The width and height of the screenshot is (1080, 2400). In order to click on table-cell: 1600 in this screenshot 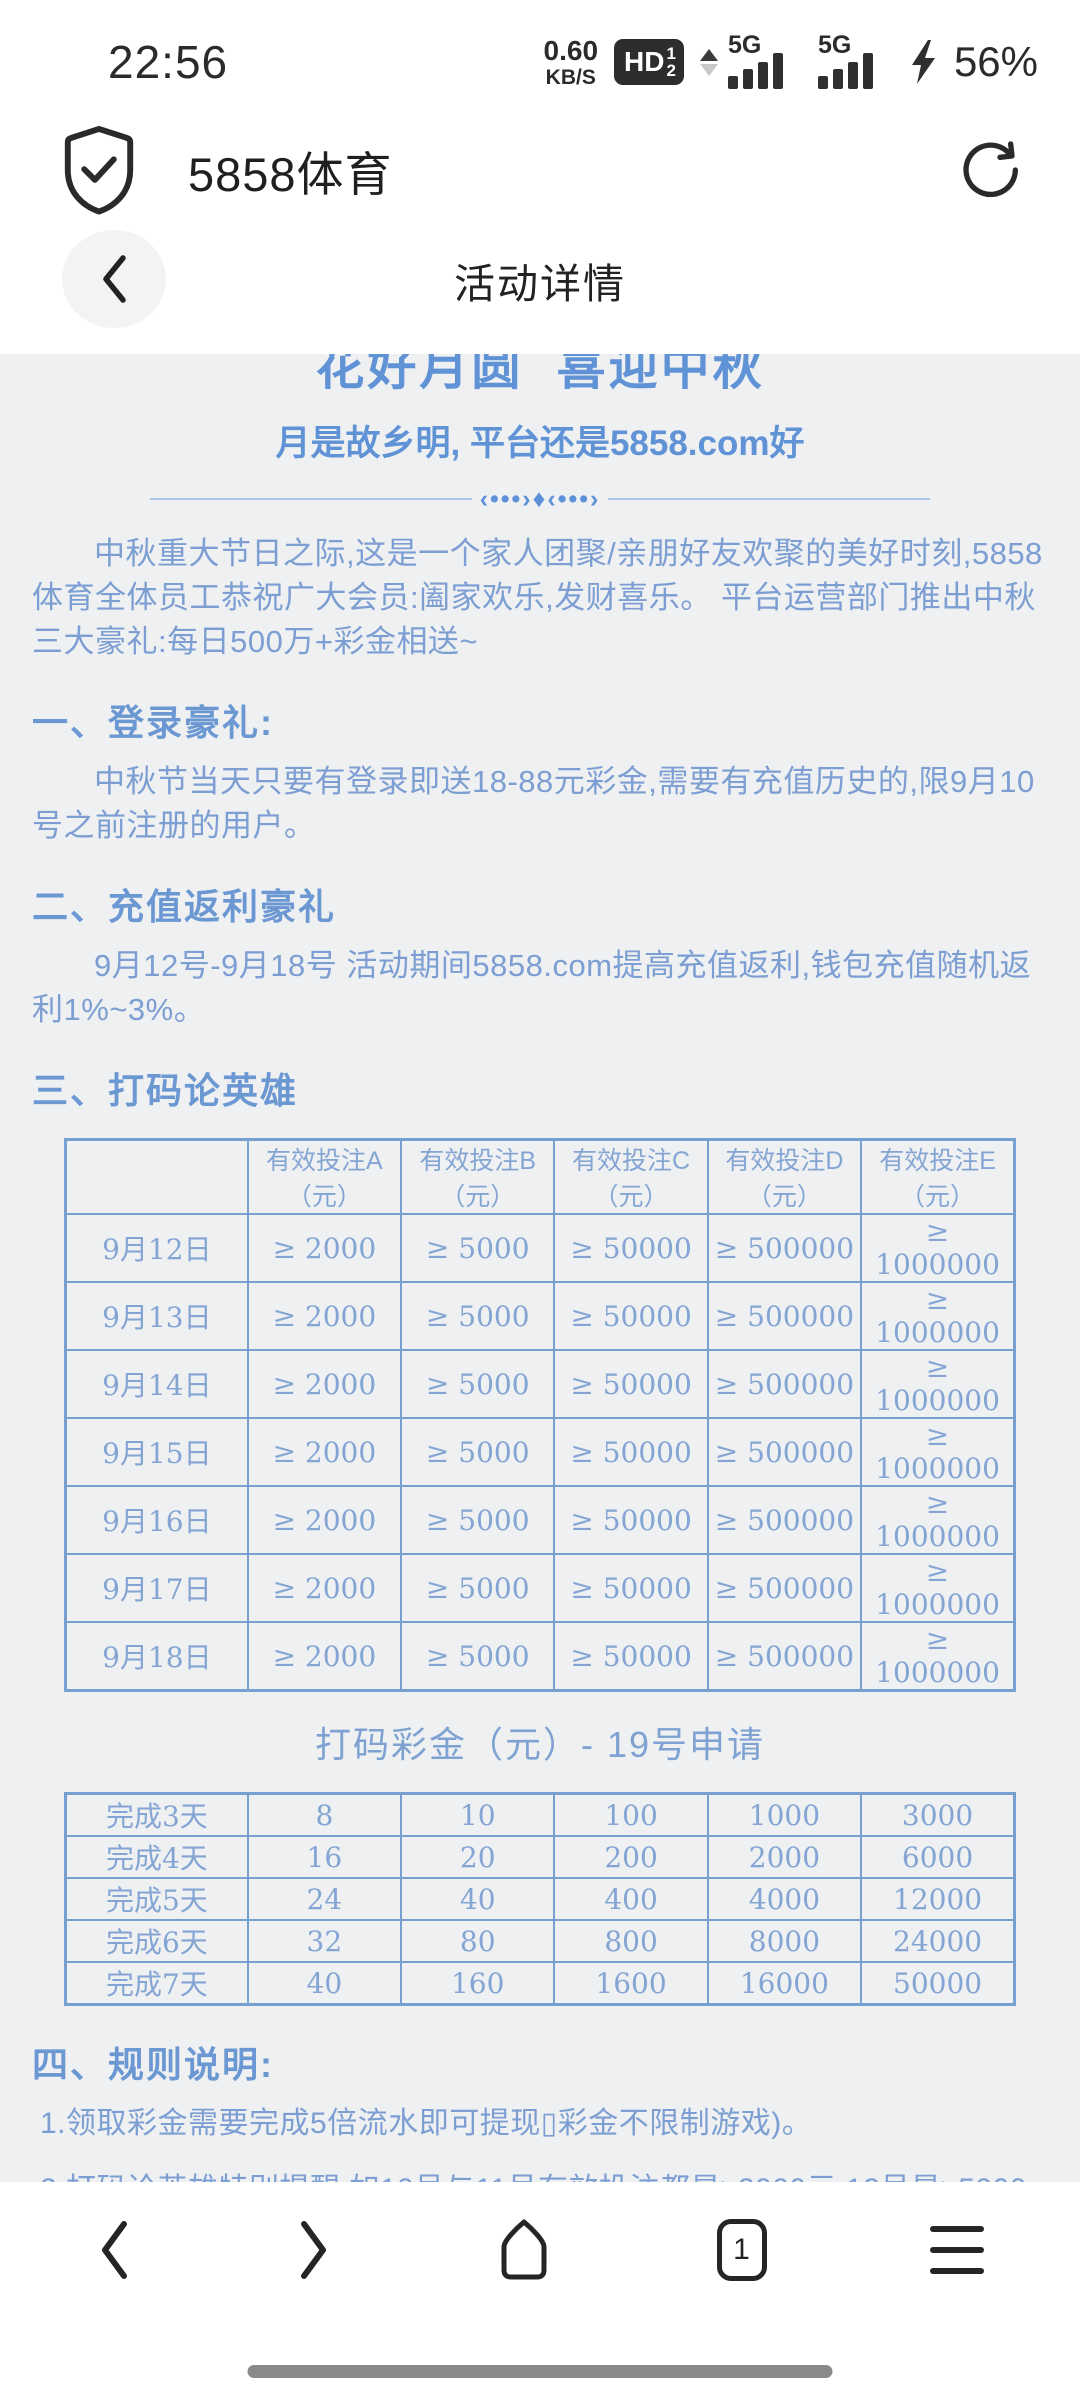, I will do `click(631, 1983)`.